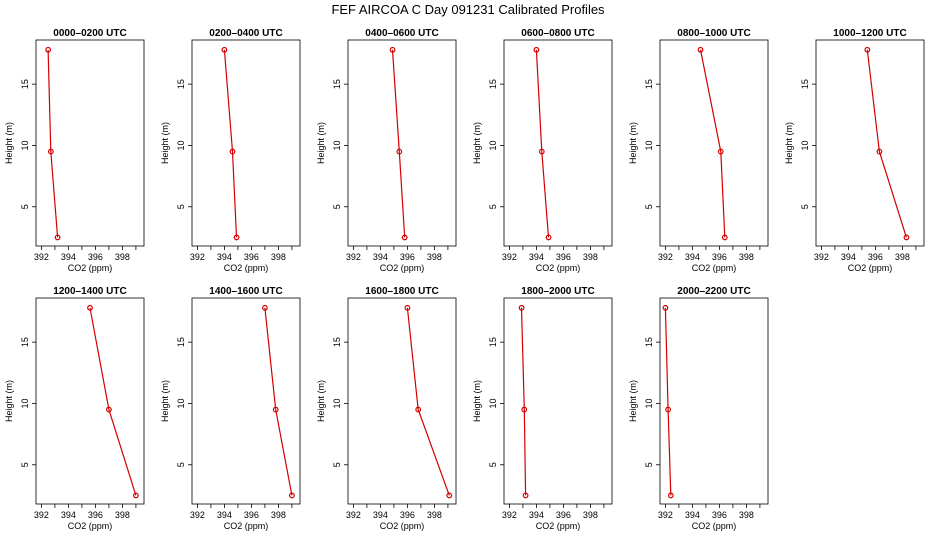  Describe the element at coordinates (245, 33) in the screenshot. I see `panel-title: 0200–0400 UTC` at that location.